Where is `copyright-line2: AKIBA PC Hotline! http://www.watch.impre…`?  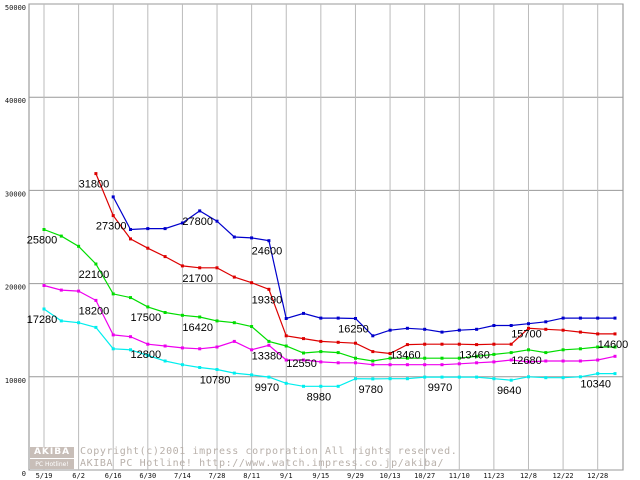
copyright-line2: AKIBA PC Hotline! http://www.watch.impre… is located at coordinates (262, 463).